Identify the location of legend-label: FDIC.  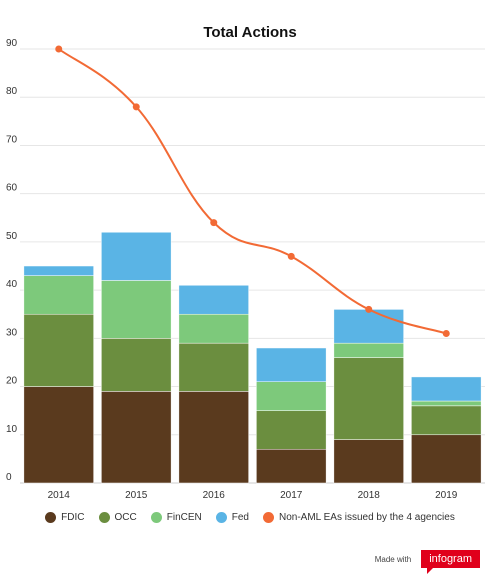
(73, 517).